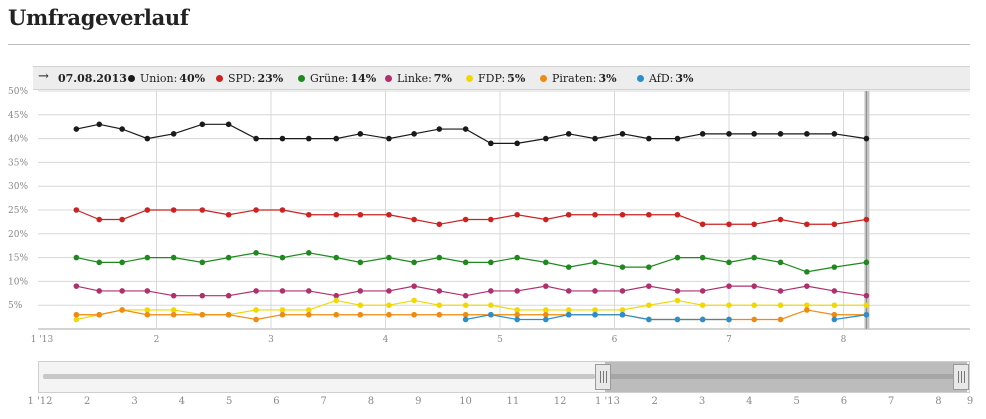 This screenshot has height=419, width=986. What do you see at coordinates (702, 401) in the screenshot?
I see `navigator-tick-label: 3` at bounding box center [702, 401].